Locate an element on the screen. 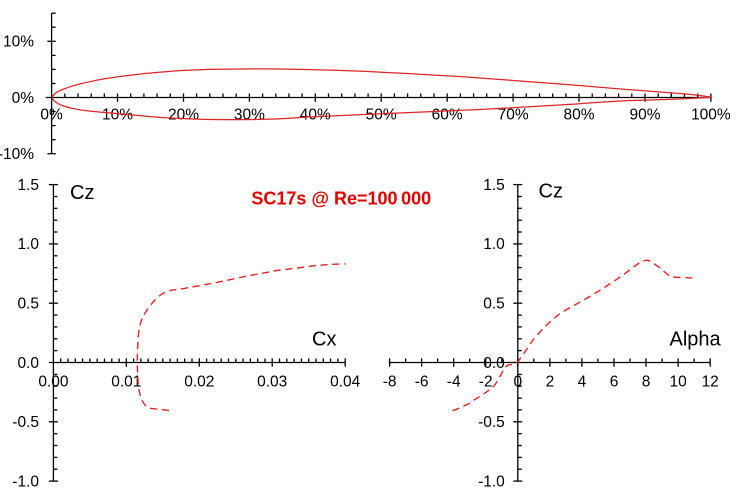  svg-text: 70% is located at coordinates (513, 114).